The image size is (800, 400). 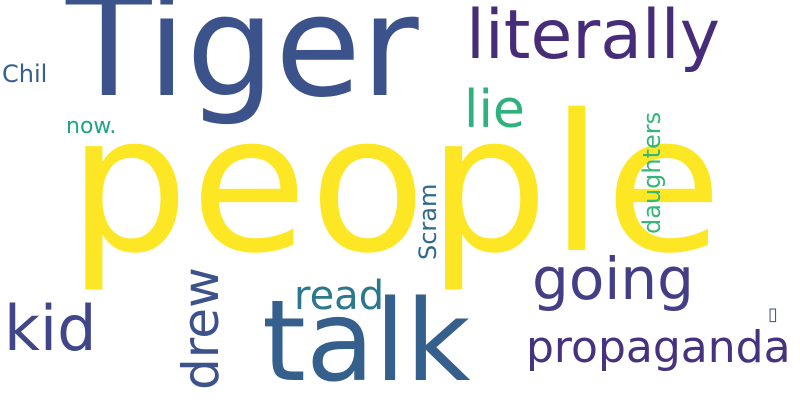 I want to click on word-chil: Chil, so click(x=25, y=74).